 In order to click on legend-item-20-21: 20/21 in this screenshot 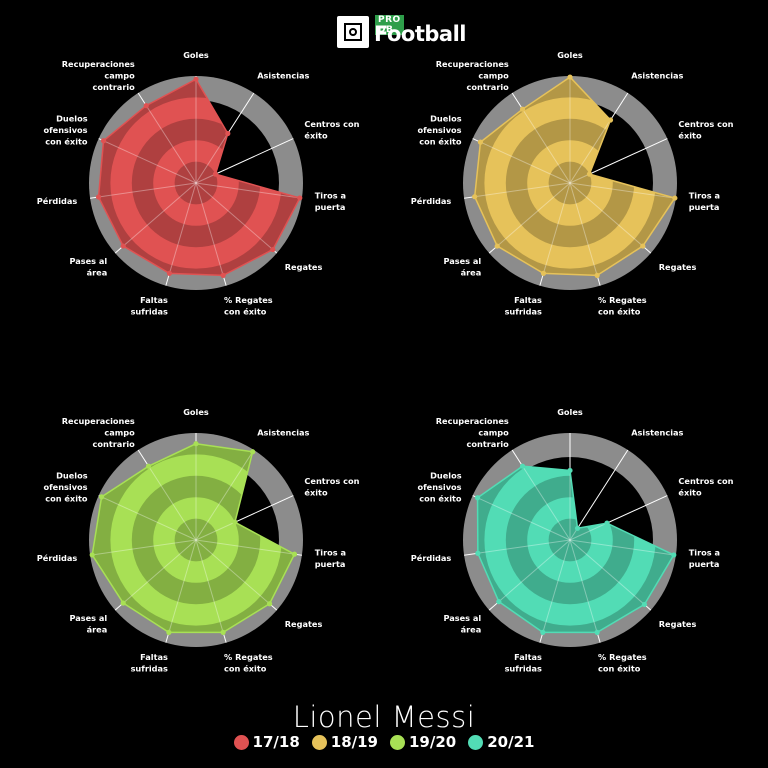, I will do `click(501, 742)`.